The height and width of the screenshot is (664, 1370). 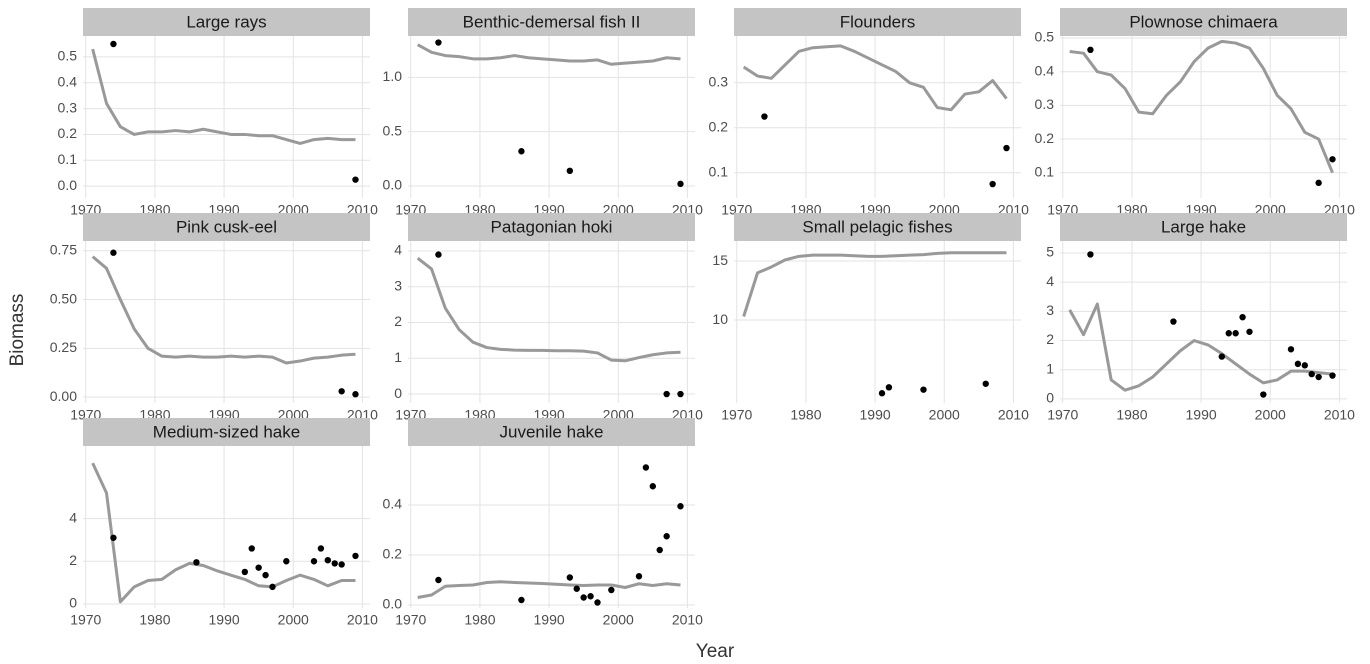 What do you see at coordinates (63, 347) in the screenshot?
I see `y-tick-label: 0.25` at bounding box center [63, 347].